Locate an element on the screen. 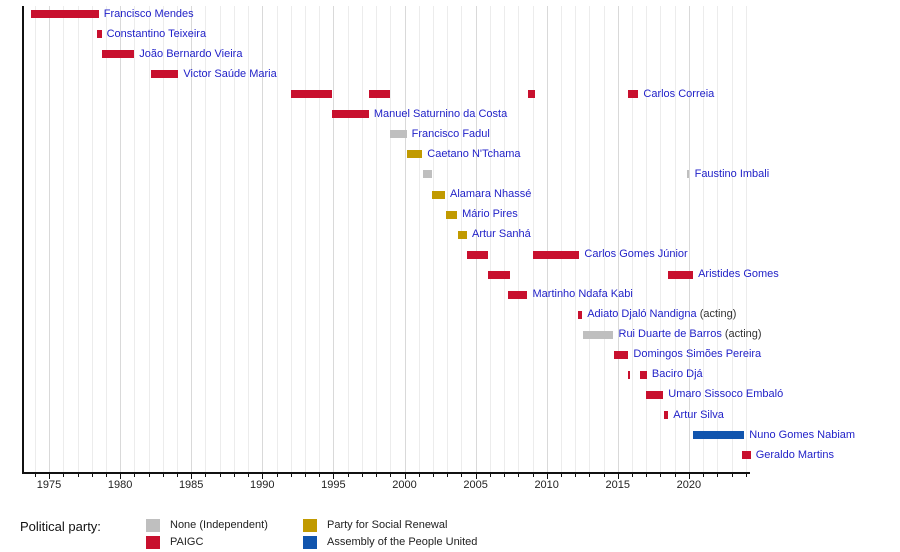  person-name: Francisco Mendes is located at coordinates (148, 13).